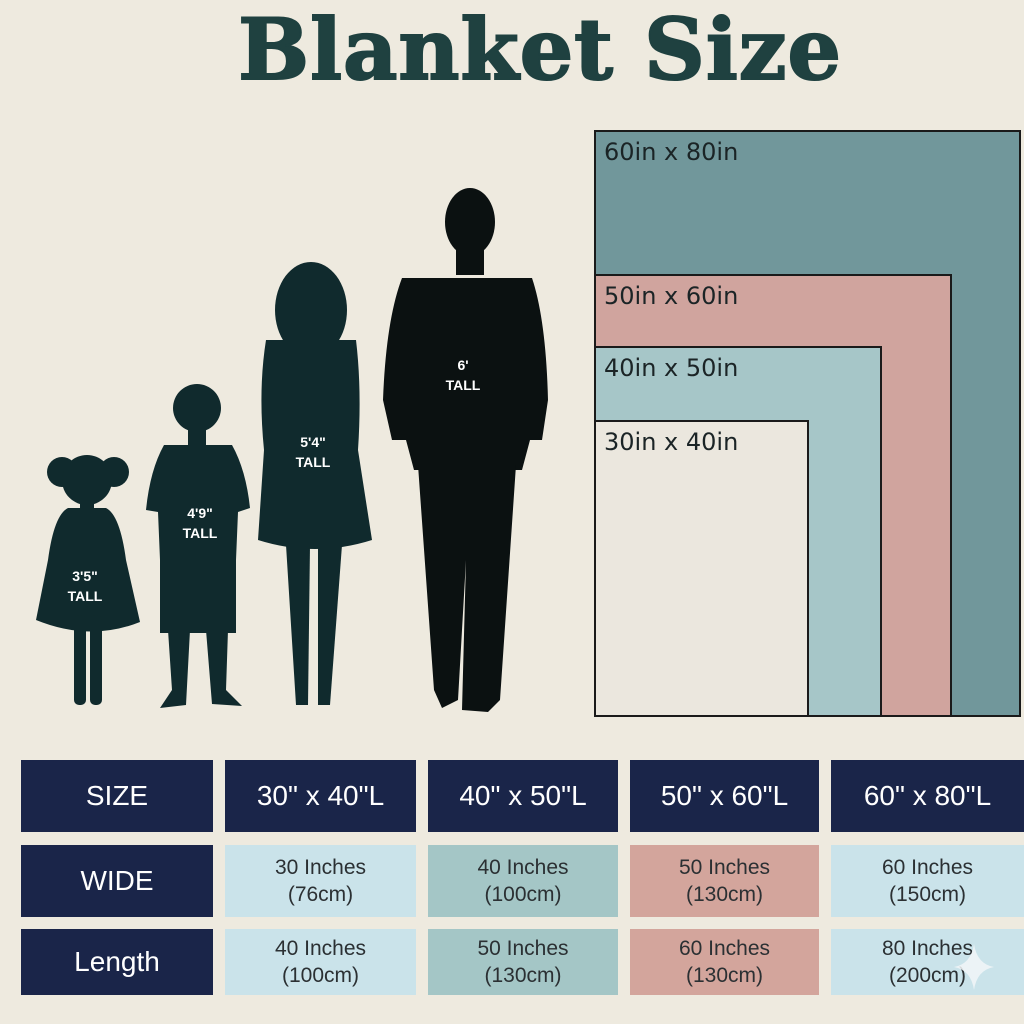  What do you see at coordinates (724, 881) in the screenshot?
I see `wide-cell: 50 Inches (130cm)` at bounding box center [724, 881].